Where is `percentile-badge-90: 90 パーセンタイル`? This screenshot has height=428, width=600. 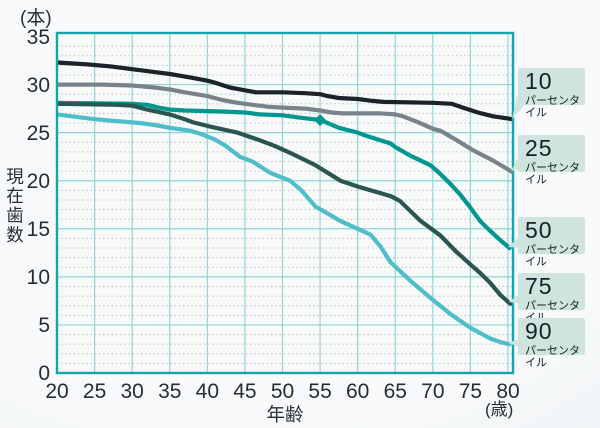
percentile-badge-90: 90 パーセンタイル is located at coordinates (551, 343).